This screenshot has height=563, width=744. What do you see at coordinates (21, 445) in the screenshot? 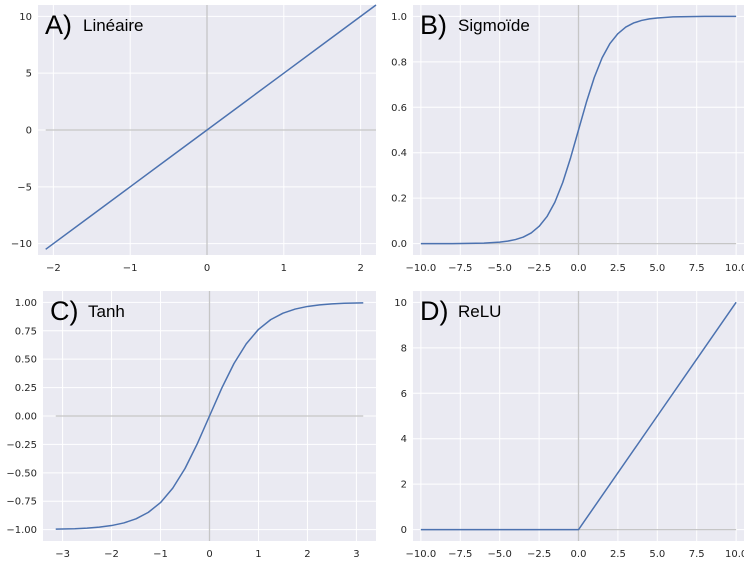
I see `y-tick-label: −0.25` at bounding box center [21, 445].